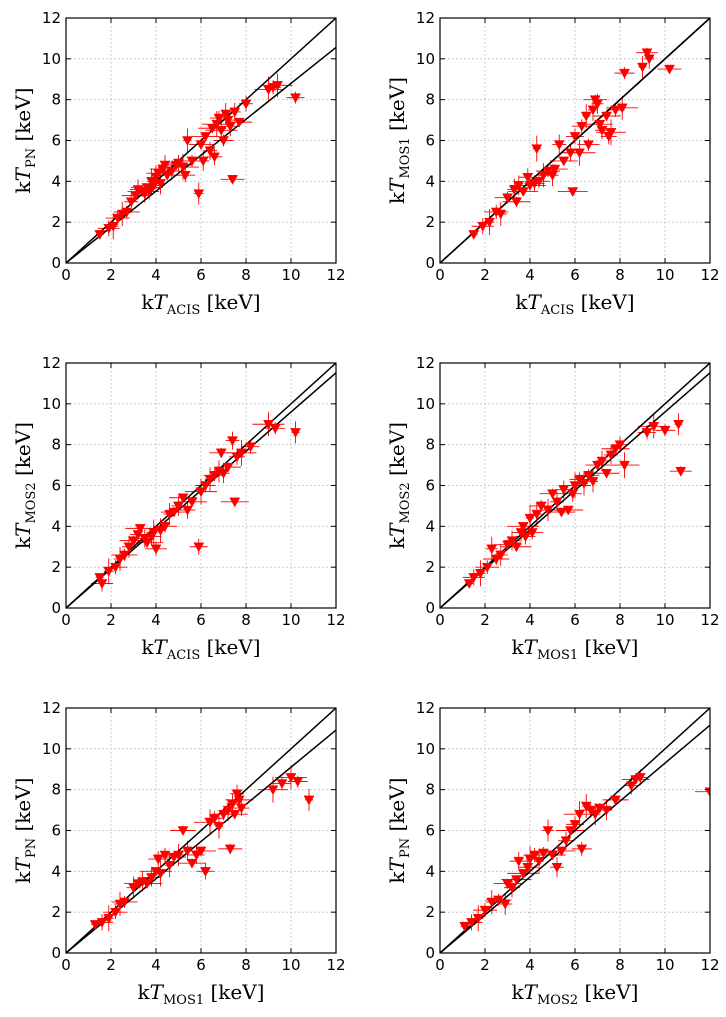 Image resolution: width=726 pixels, height=1017 pixels. I want to click on y-tick-label: 10, so click(51, 59).